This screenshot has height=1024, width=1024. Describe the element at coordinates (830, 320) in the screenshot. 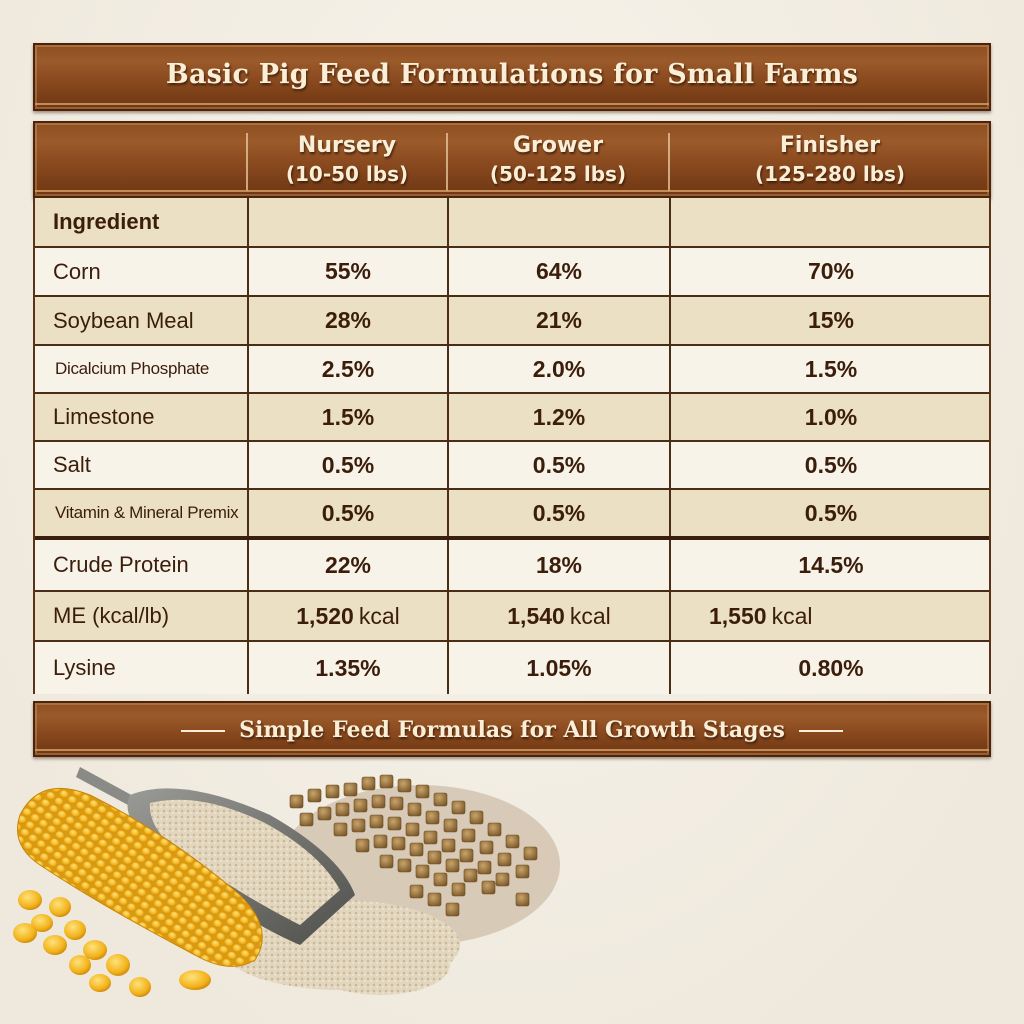

I see `table-cell: 15%` at that location.